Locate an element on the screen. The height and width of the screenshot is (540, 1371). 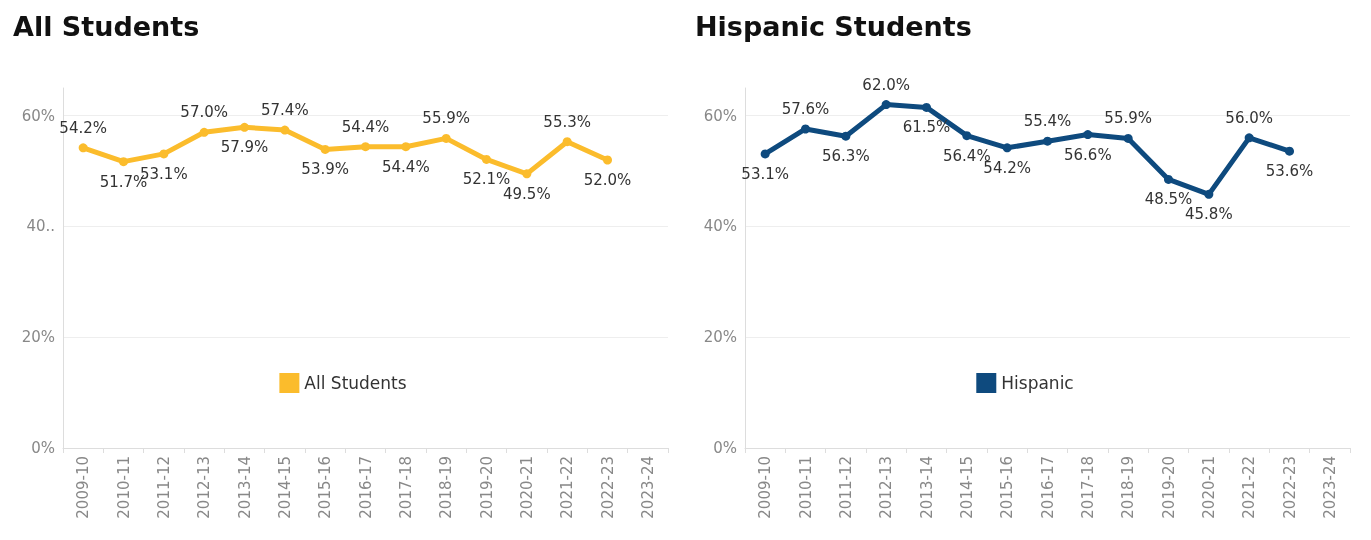
data-label: 55.3% is located at coordinates (567, 121).